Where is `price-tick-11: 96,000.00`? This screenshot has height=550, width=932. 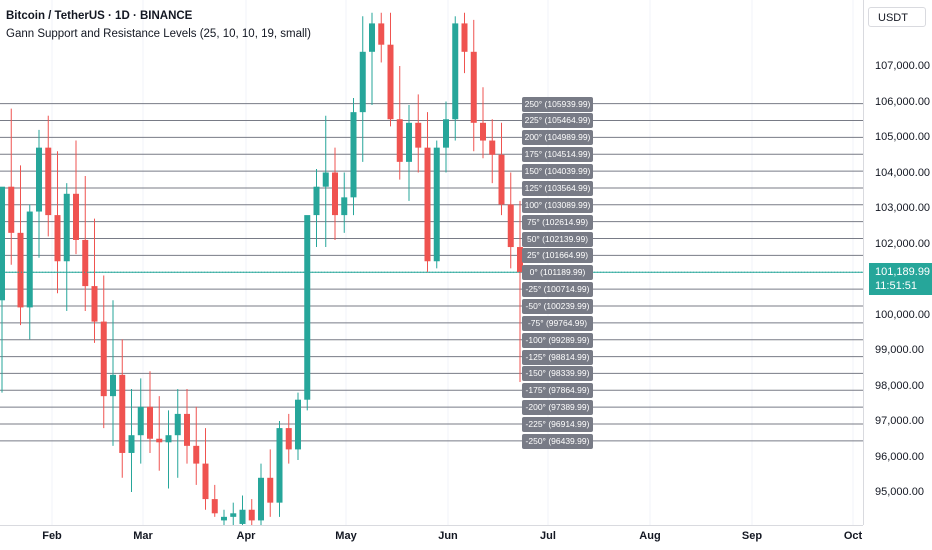 price-tick-11: 96,000.00 is located at coordinates (899, 456).